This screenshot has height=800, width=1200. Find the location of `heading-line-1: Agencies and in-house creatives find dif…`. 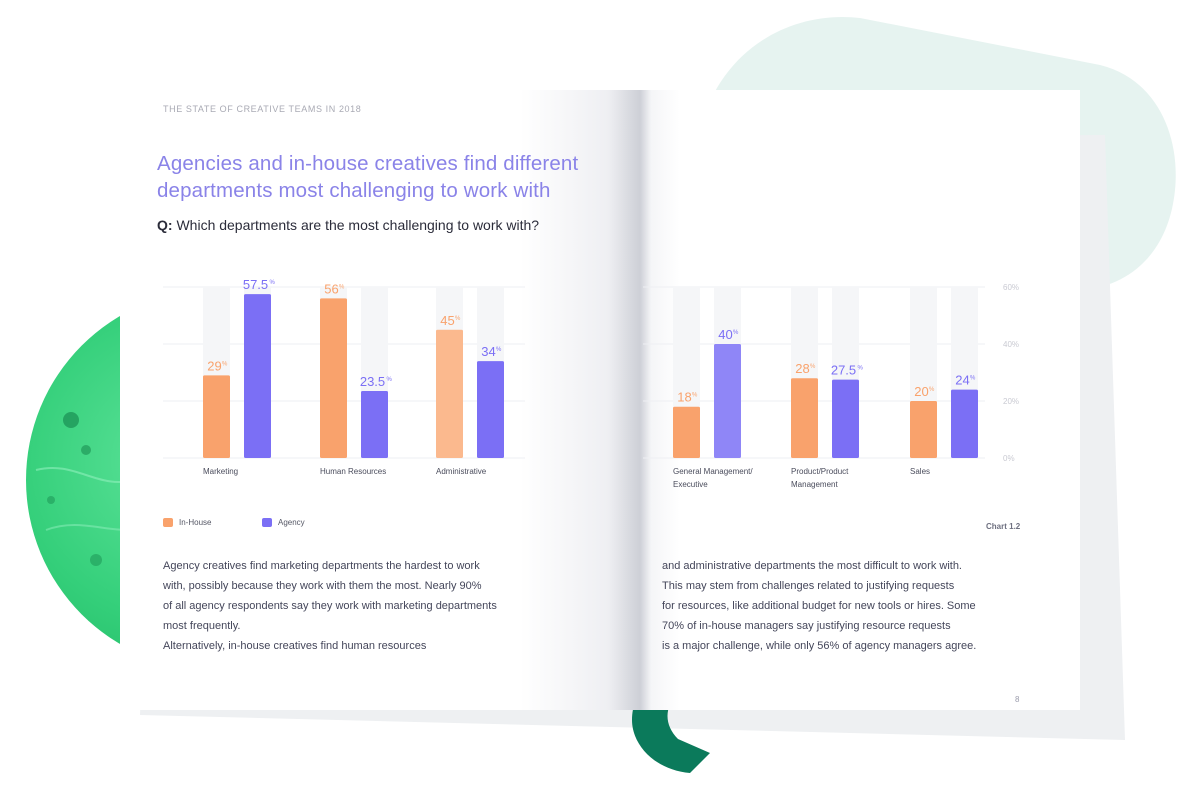

heading-line-1: Agencies and in-house creatives find dif… is located at coordinates (368, 163).